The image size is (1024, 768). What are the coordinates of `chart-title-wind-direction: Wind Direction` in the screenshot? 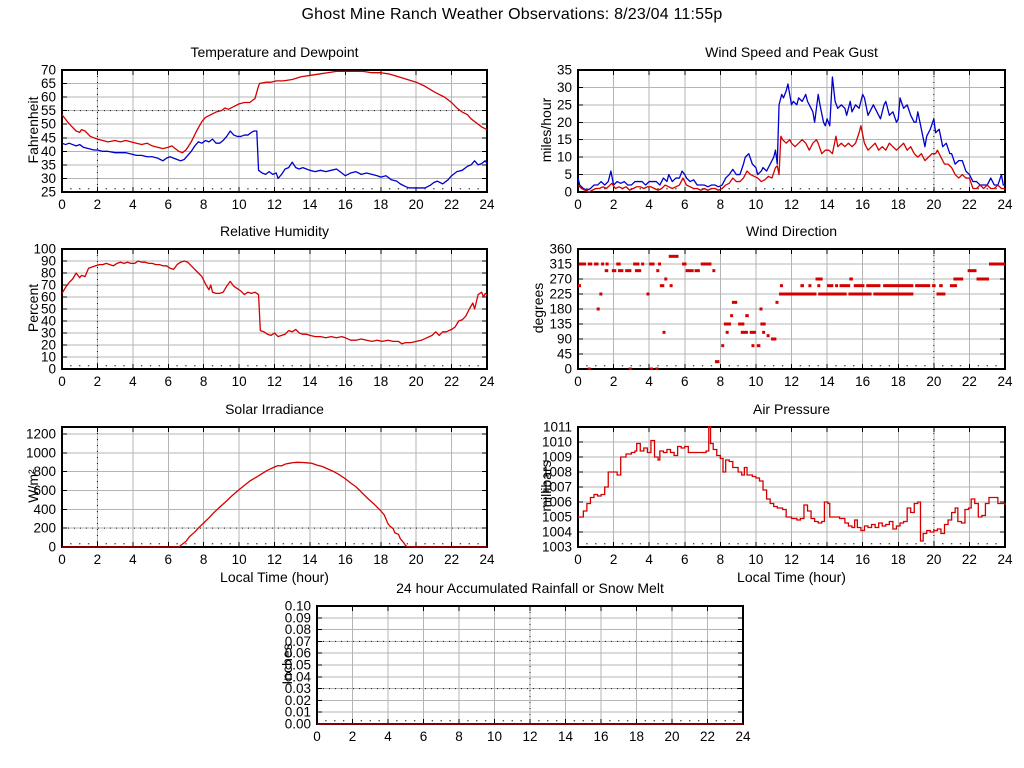 It's located at (791, 231).